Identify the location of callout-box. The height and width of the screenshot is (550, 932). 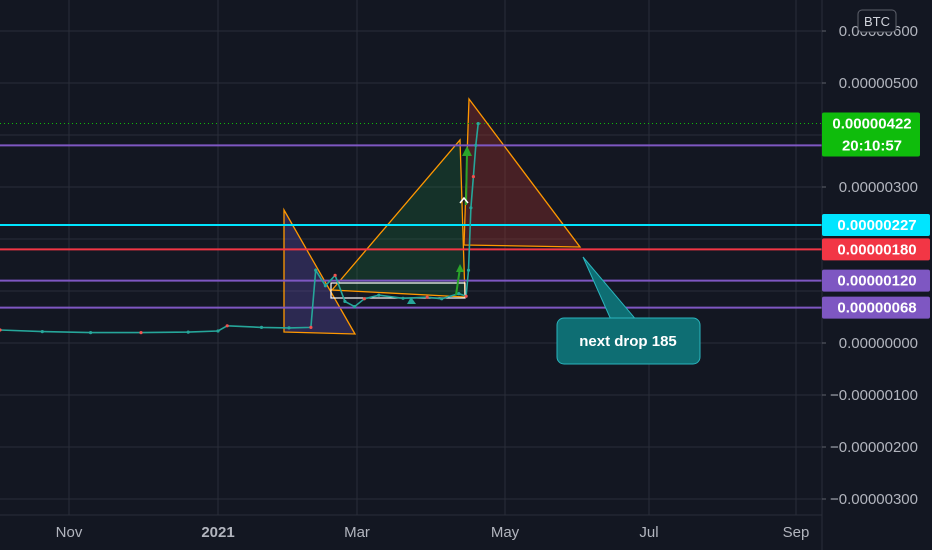
(628, 341).